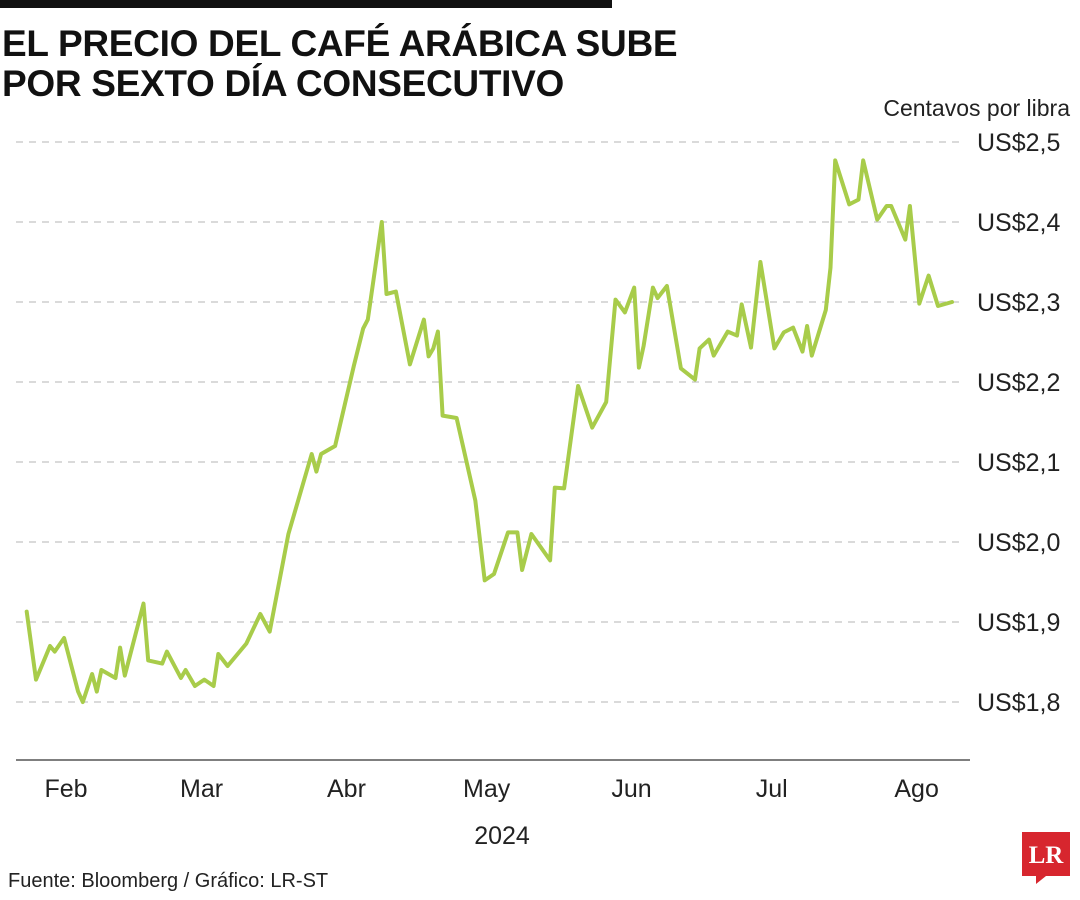 This screenshot has height=900, width=1080. What do you see at coordinates (1018, 703) in the screenshot?
I see `y-tick-label: US$1,8` at bounding box center [1018, 703].